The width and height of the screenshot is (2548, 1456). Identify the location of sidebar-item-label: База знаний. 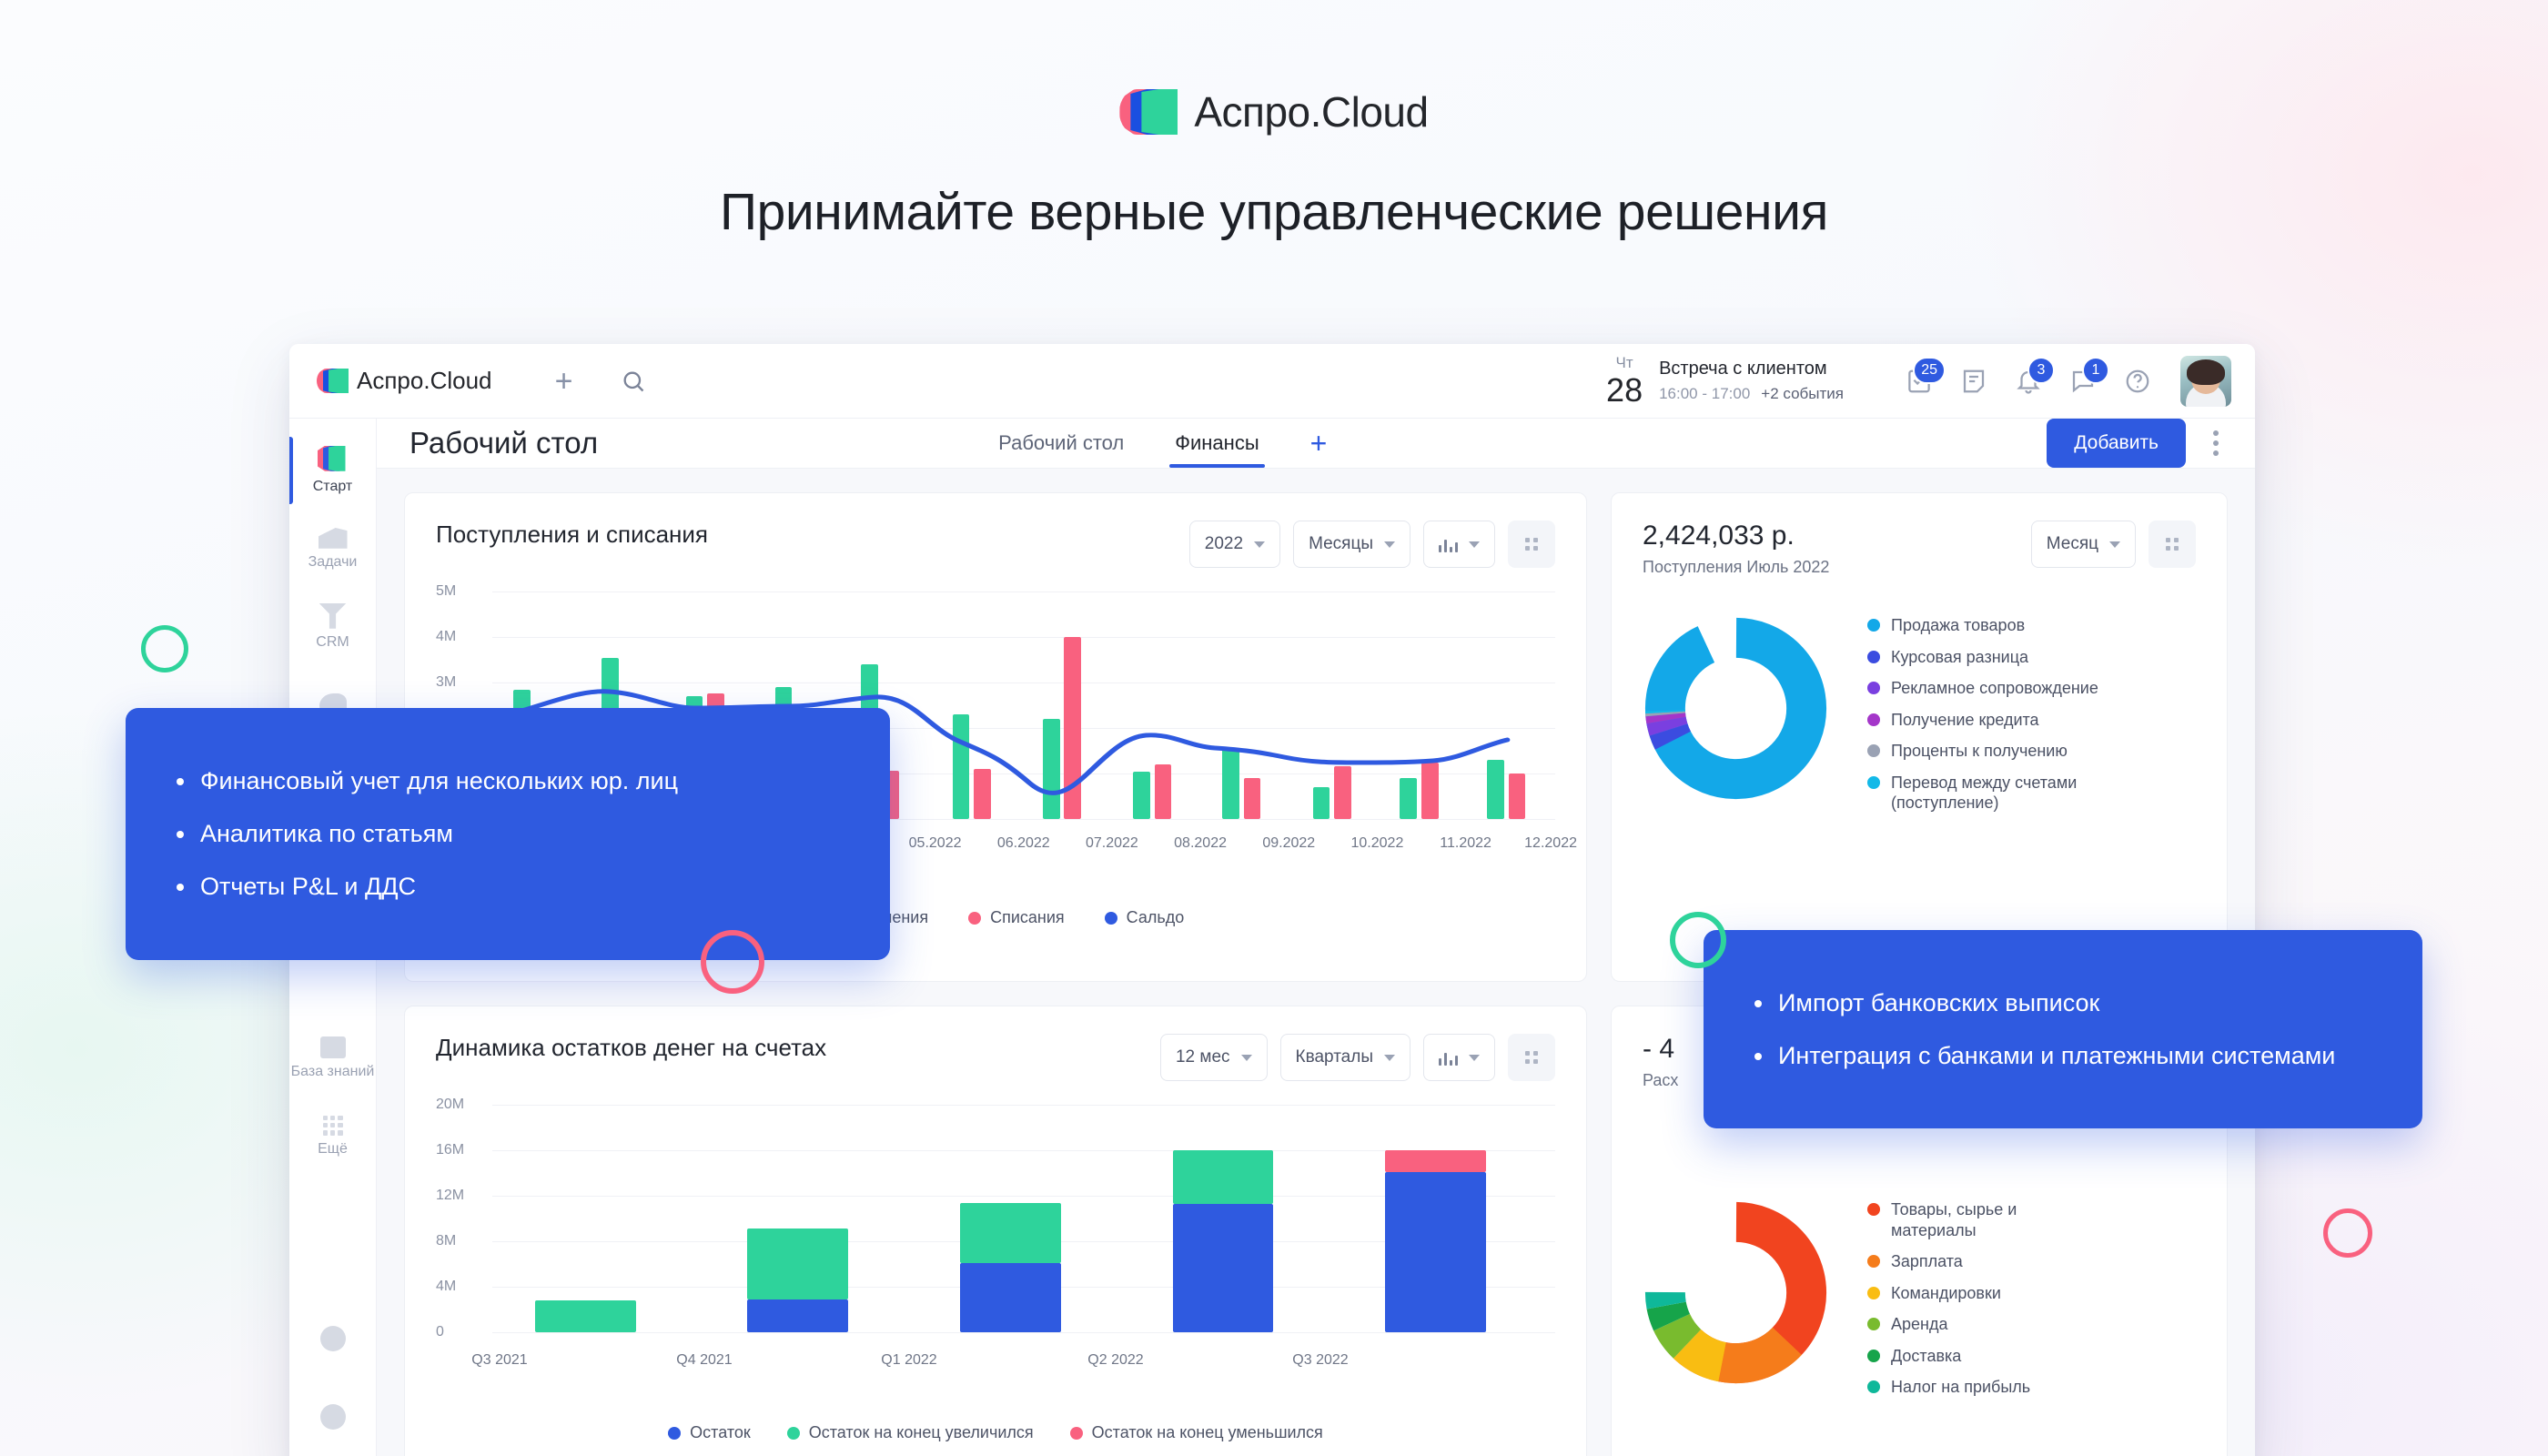
(333, 1071).